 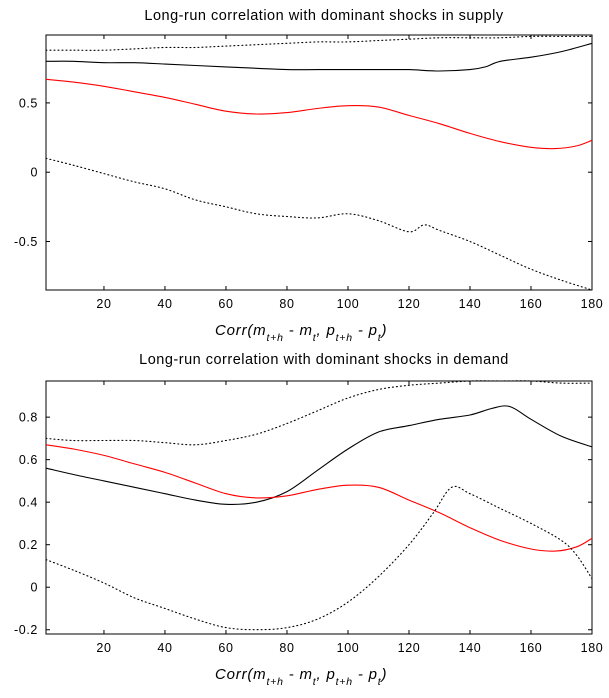 What do you see at coordinates (28, 418) in the screenshot?
I see `y-tick-label: 0.8` at bounding box center [28, 418].